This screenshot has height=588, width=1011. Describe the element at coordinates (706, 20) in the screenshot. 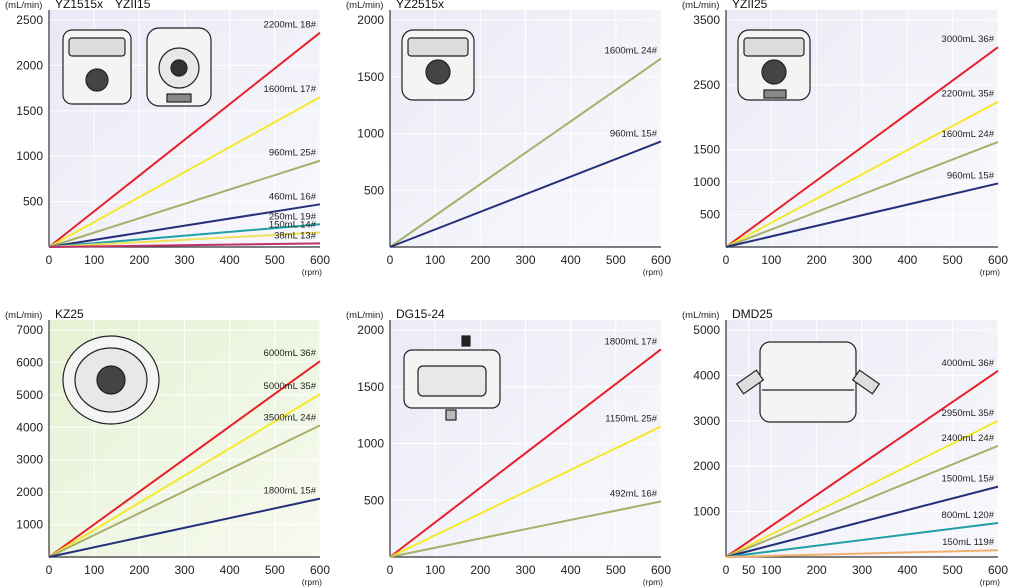

I see `y-tick-label: 3500` at that location.